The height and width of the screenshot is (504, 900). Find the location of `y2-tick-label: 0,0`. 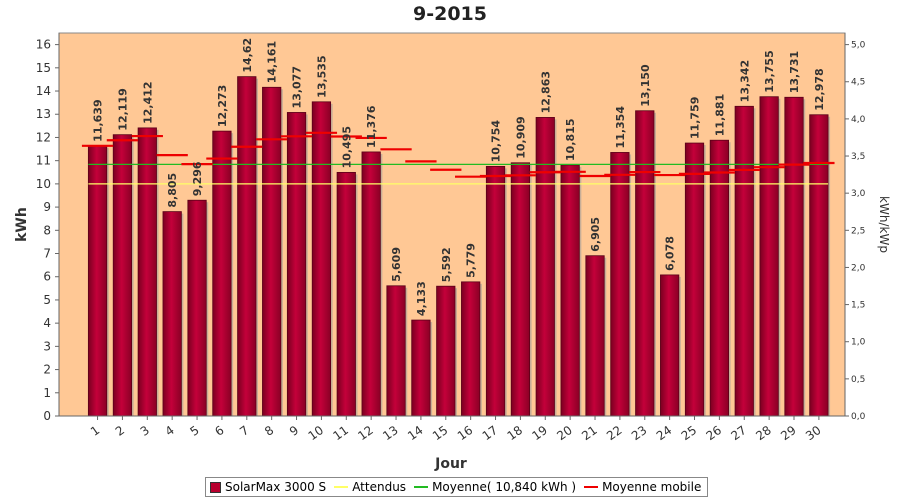

y2-tick-label: 0,0 is located at coordinates (858, 417).